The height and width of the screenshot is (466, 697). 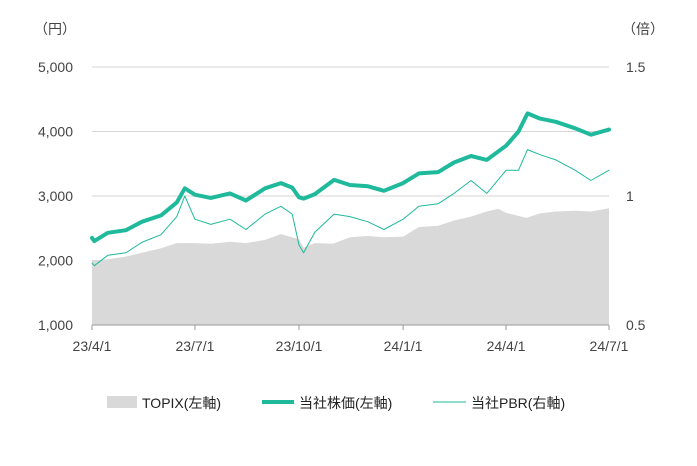 What do you see at coordinates (55, 29) in the screenshot?
I see `left-axis-unit-label: （円）` at bounding box center [55, 29].